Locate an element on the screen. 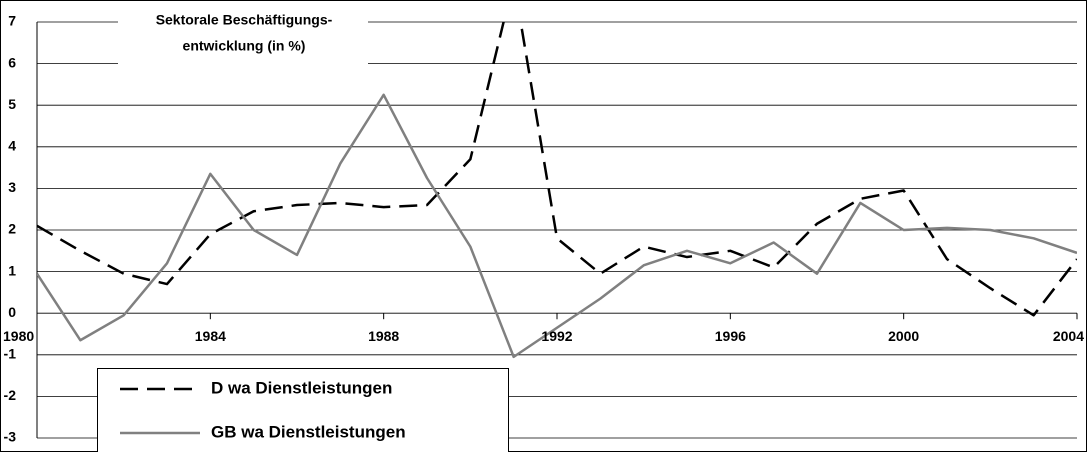 This screenshot has width=1087, height=452. legend-label: D wa Dienstleistungen is located at coordinates (301, 387).